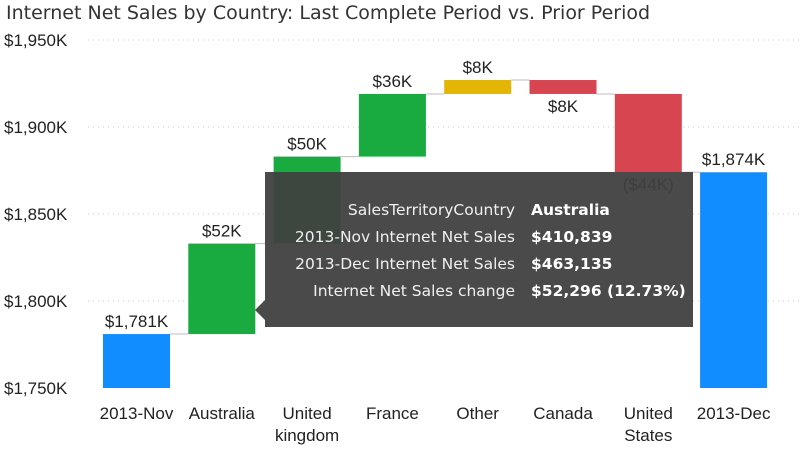  Describe the element at coordinates (222, 231) in the screenshot. I see `data-label: $52K` at that location.